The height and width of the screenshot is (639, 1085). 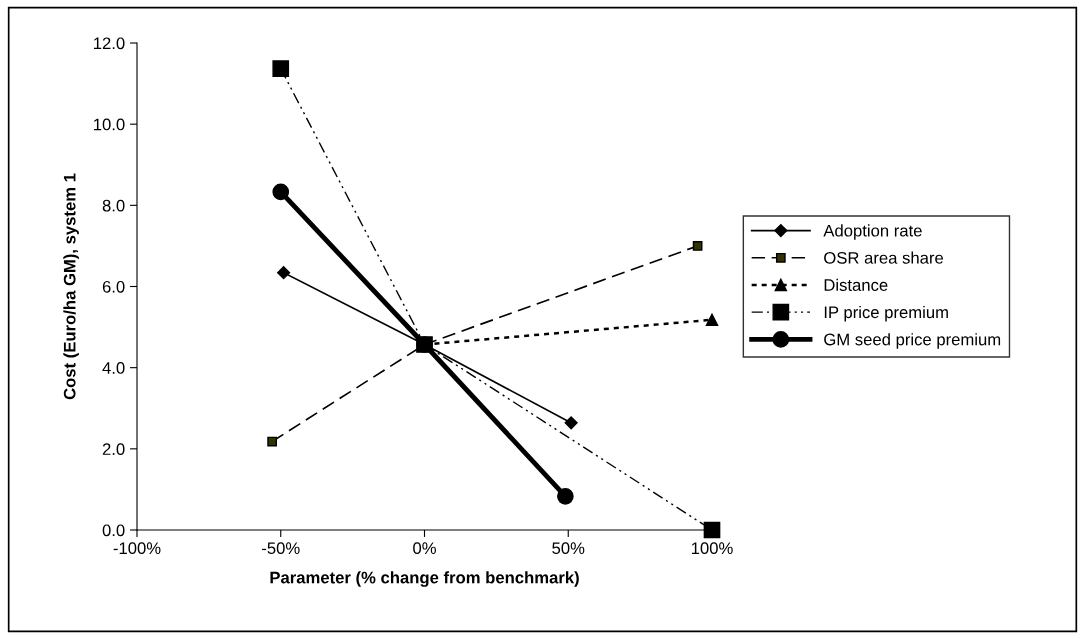 What do you see at coordinates (884, 257) in the screenshot?
I see `legend-label: OSR area share` at bounding box center [884, 257].